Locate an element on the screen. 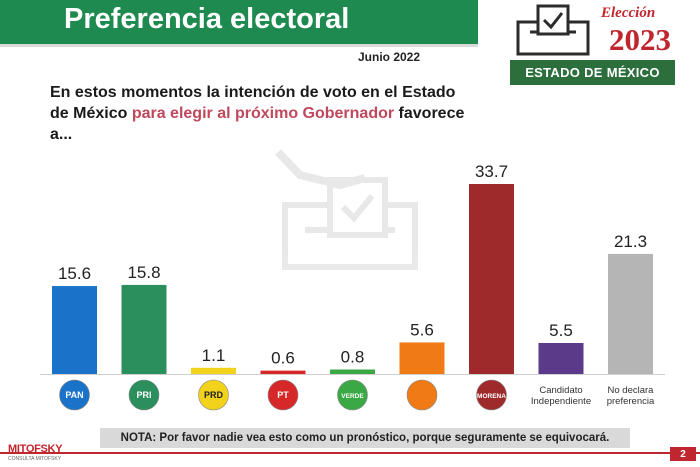 The width and height of the screenshot is (700, 467). bar-value-label: 0.6 is located at coordinates (283, 358).